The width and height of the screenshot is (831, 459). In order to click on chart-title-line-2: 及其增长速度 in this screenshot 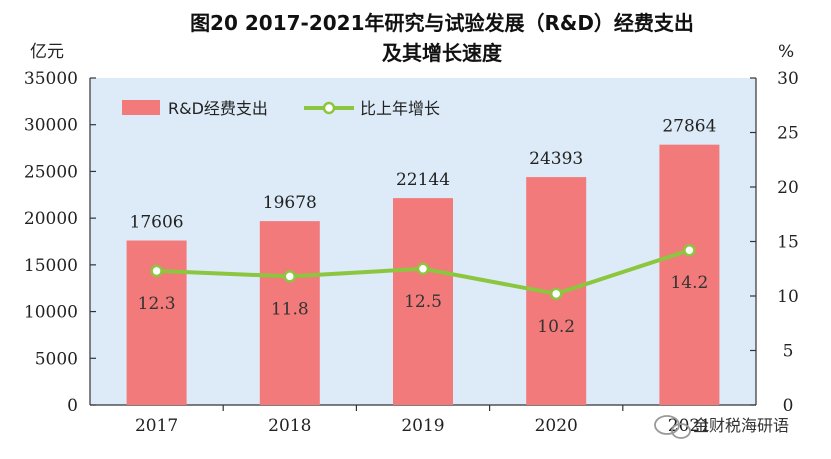, I will do `click(442, 53)`.